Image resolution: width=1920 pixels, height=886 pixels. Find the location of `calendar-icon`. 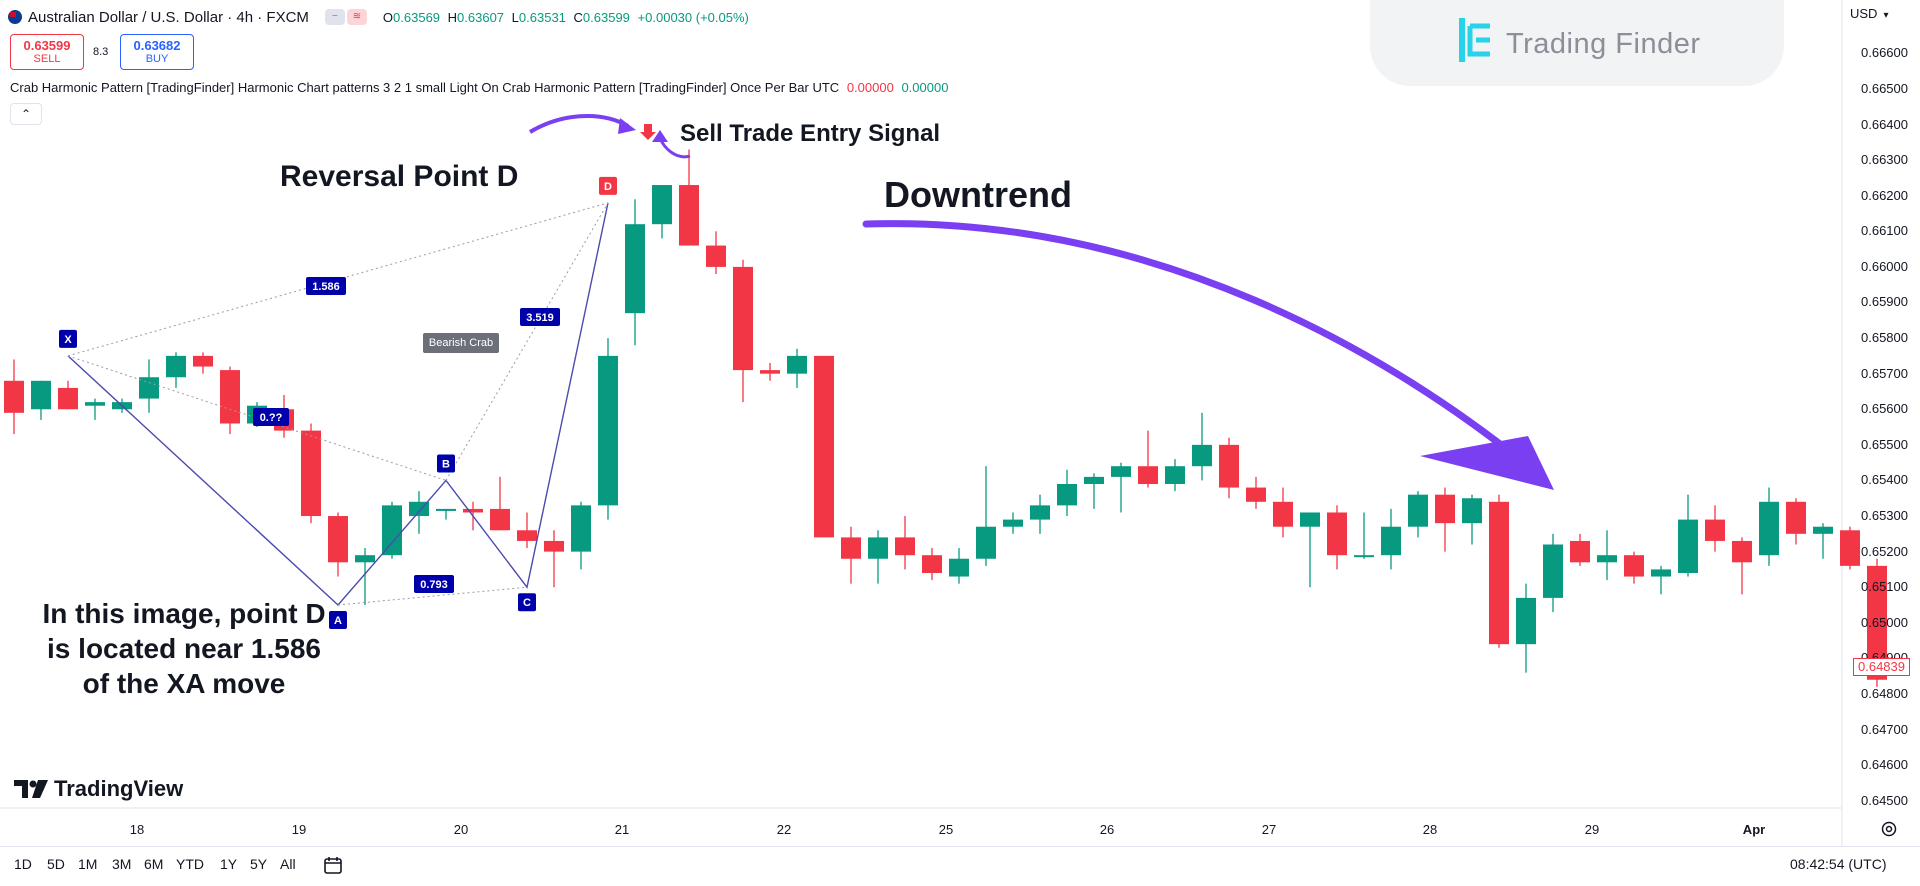

calendar-icon is located at coordinates (333, 865).